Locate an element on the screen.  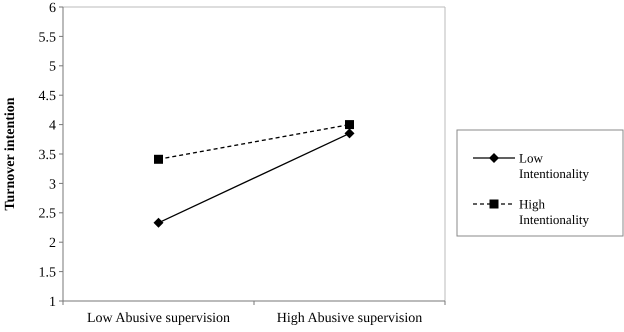
y-tick-label: 2 is located at coordinates (52, 244).